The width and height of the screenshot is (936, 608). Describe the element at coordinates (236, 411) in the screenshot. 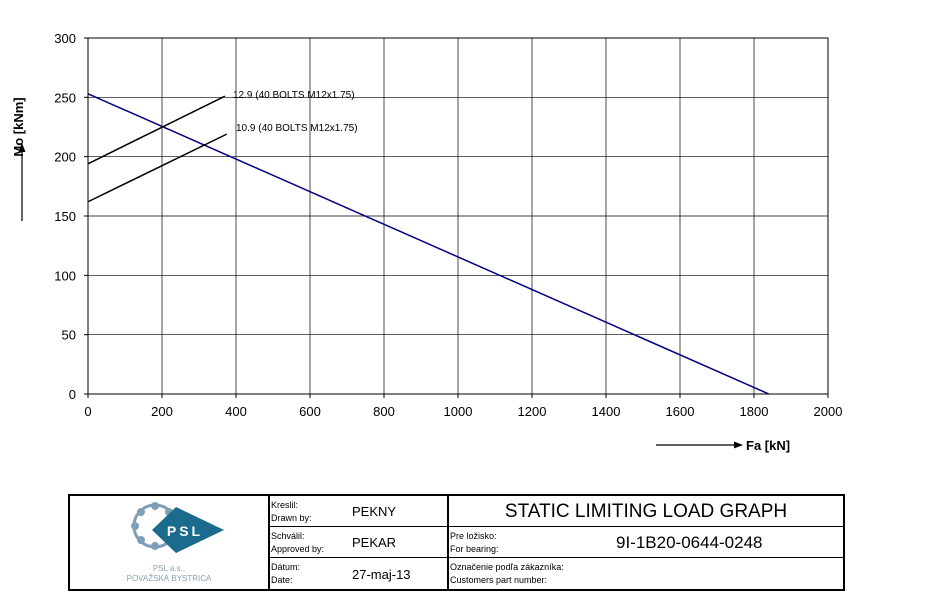

I see `x-tick-label: 400` at that location.